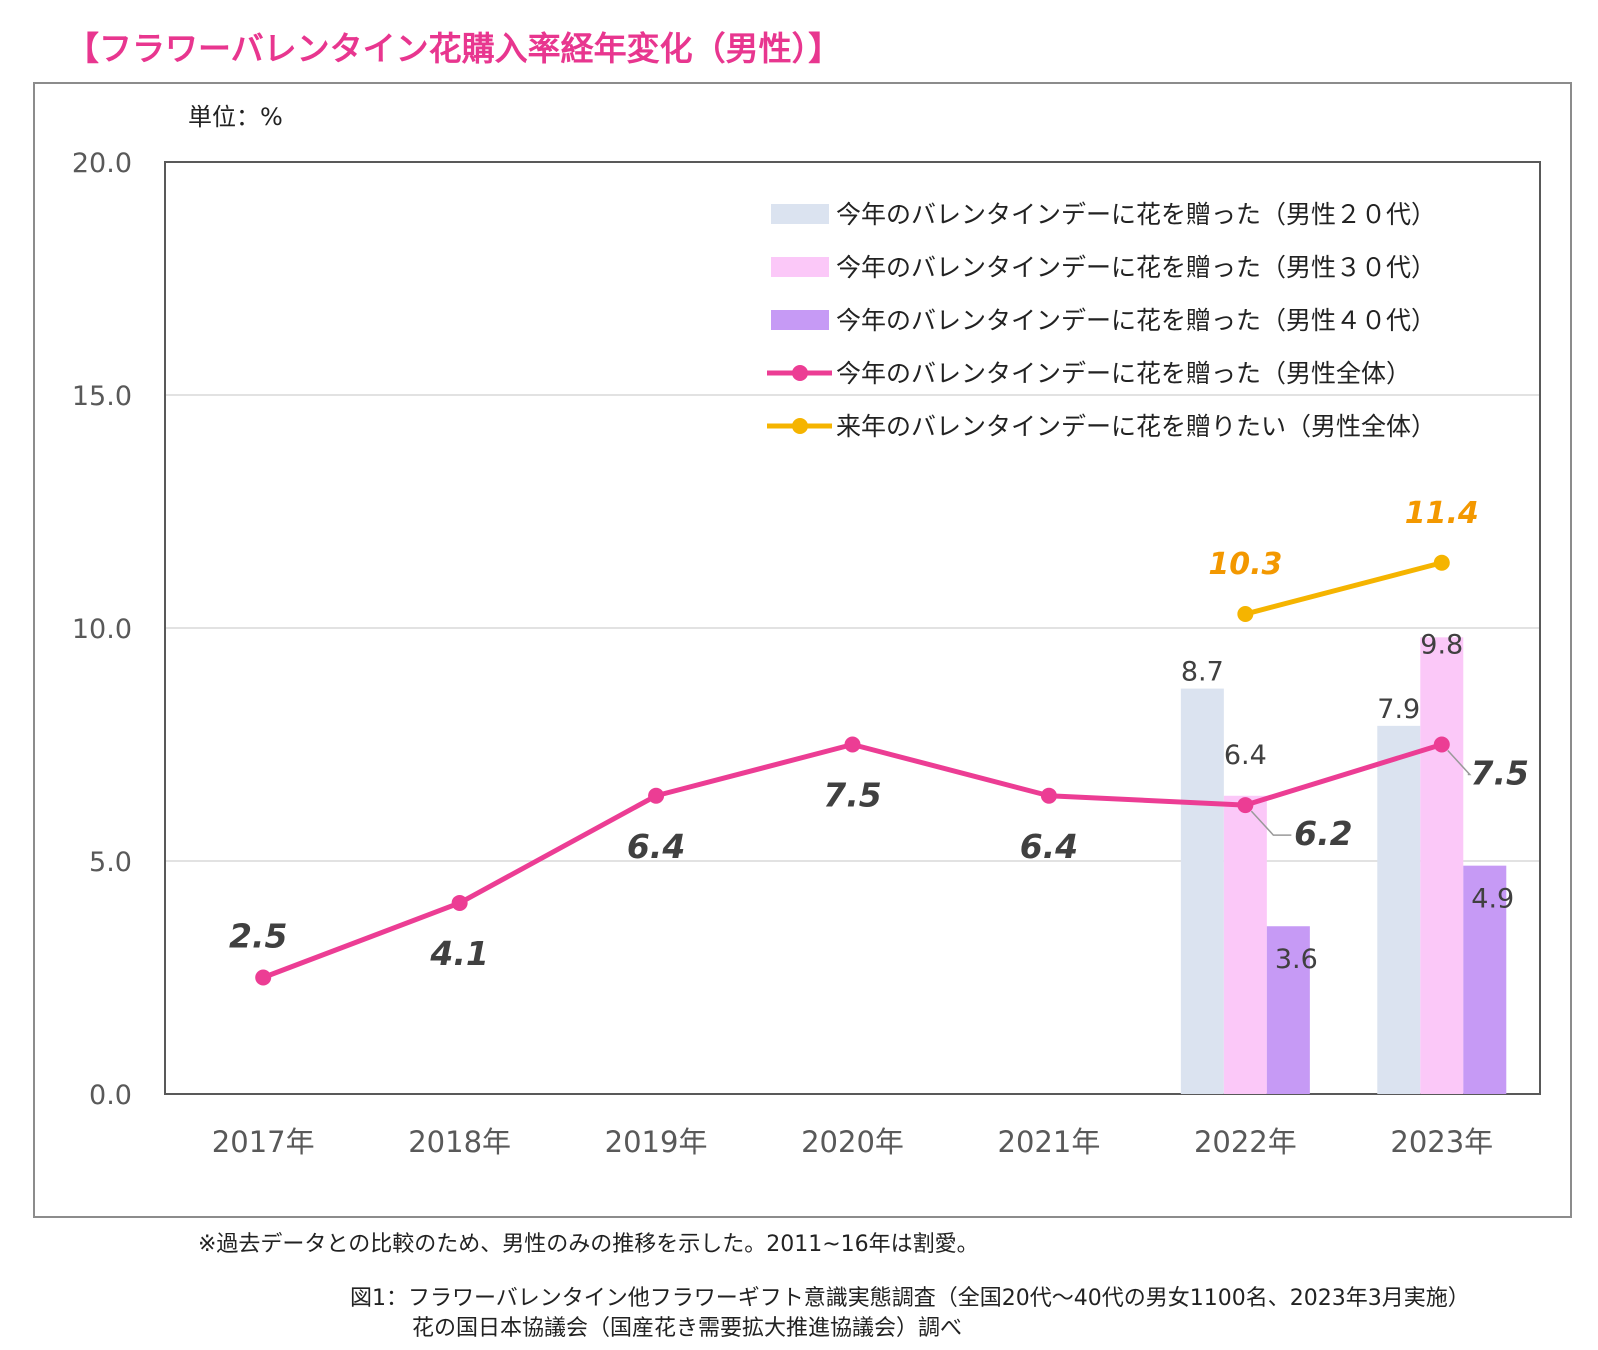  I want to click on bar-data-label: 7.9, so click(1398, 709).